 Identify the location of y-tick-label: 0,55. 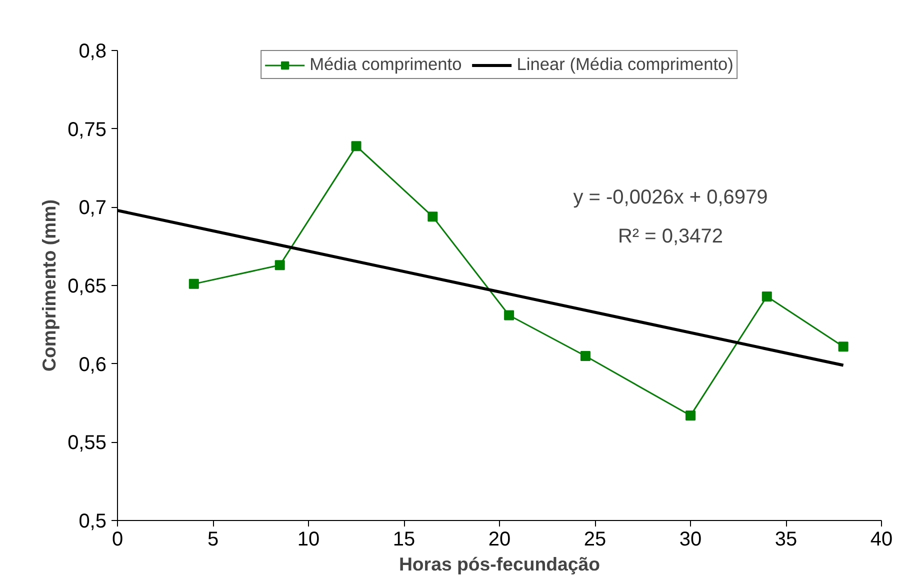
(87, 443).